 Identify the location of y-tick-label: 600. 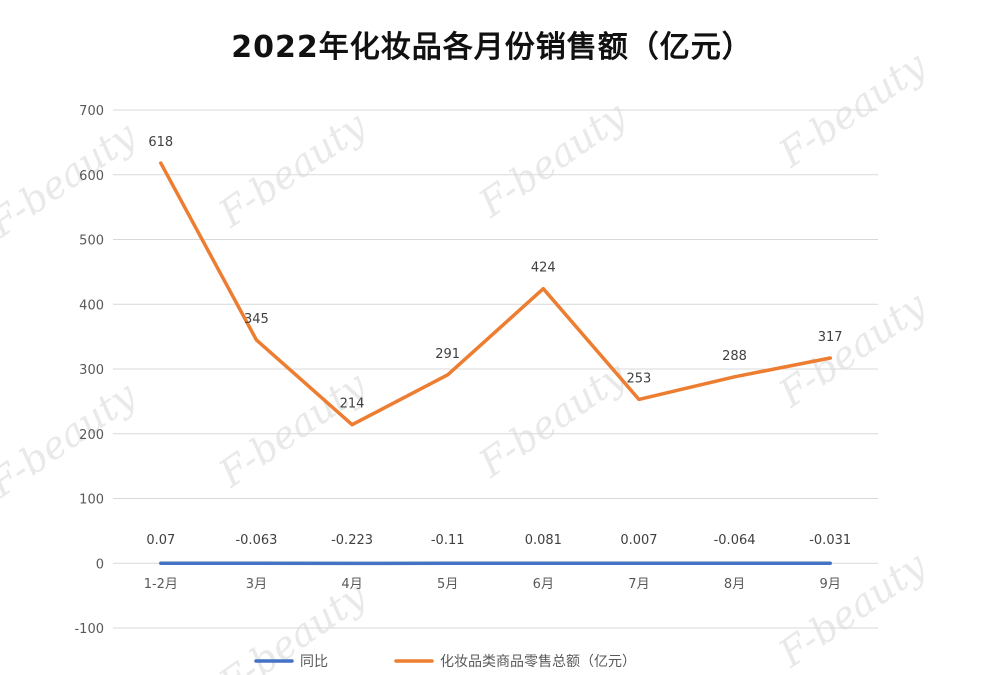
(91, 176).